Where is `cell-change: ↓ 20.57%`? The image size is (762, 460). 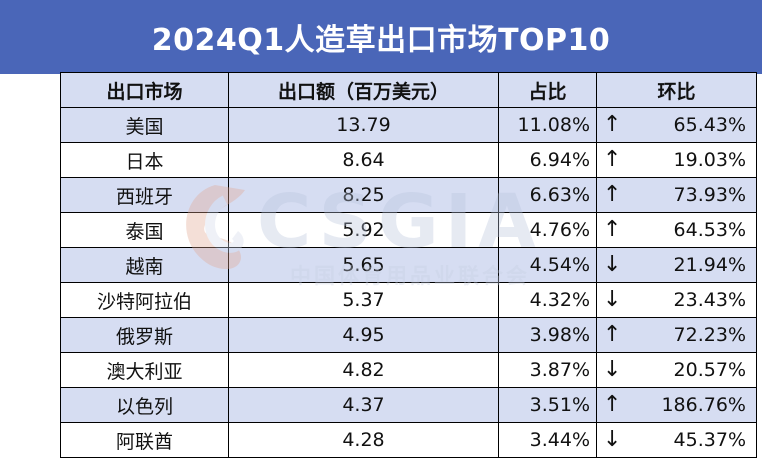
cell-change: ↓ 20.57% is located at coordinates (676, 370).